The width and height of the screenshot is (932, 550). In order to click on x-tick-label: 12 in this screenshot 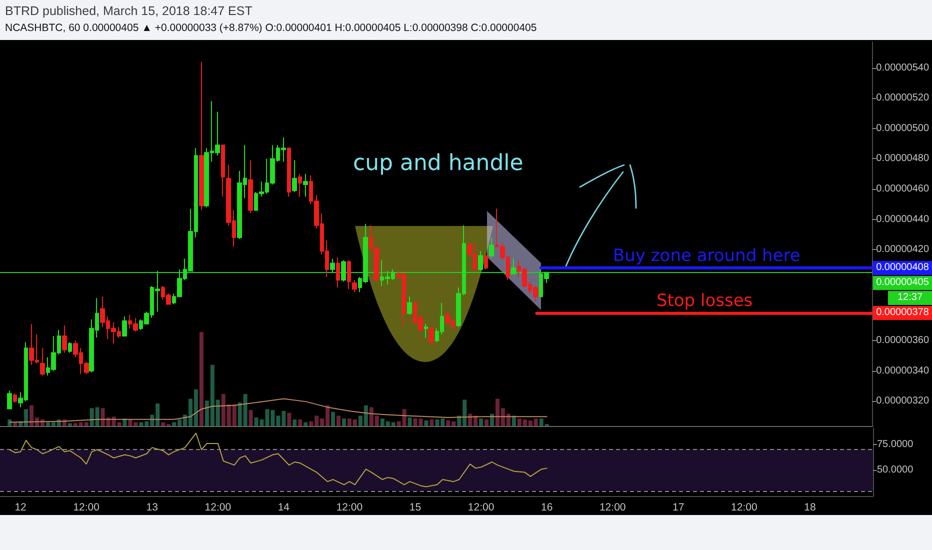, I will do `click(20, 508)`.